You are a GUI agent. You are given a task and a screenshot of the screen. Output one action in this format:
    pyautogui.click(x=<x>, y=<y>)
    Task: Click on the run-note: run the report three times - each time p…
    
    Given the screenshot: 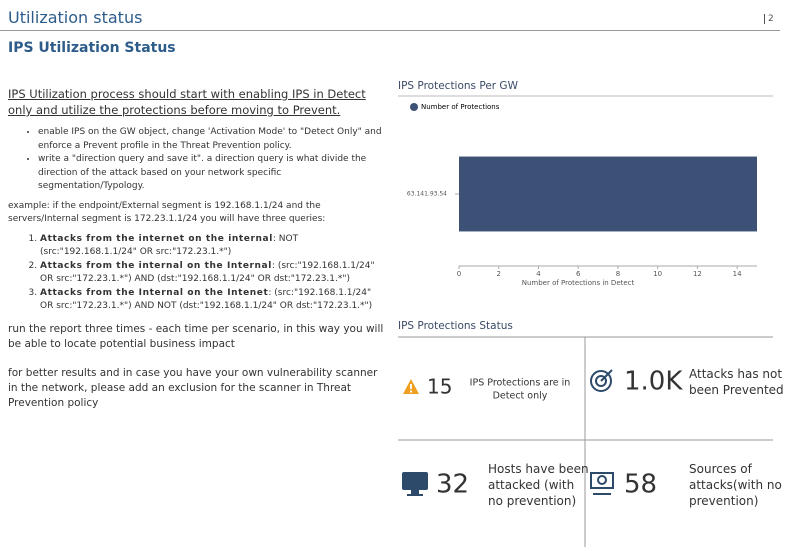 What is the action you would take?
    pyautogui.click(x=196, y=336)
    